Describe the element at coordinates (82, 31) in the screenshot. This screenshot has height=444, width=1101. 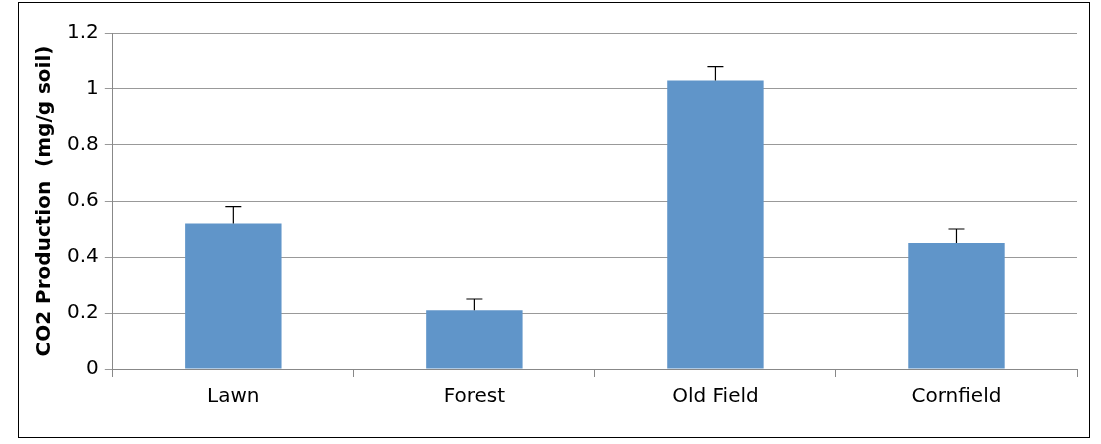
I see `y-tick-label: 1.2` at that location.